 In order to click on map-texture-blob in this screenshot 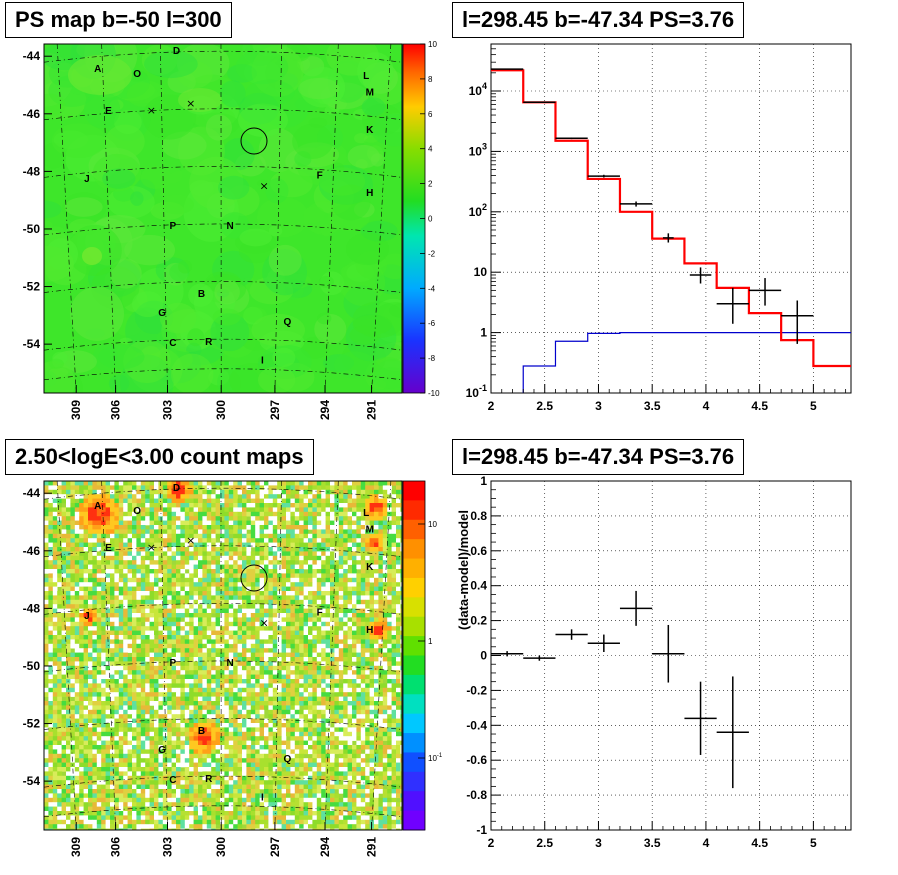, I will do `click(313, 141)`.